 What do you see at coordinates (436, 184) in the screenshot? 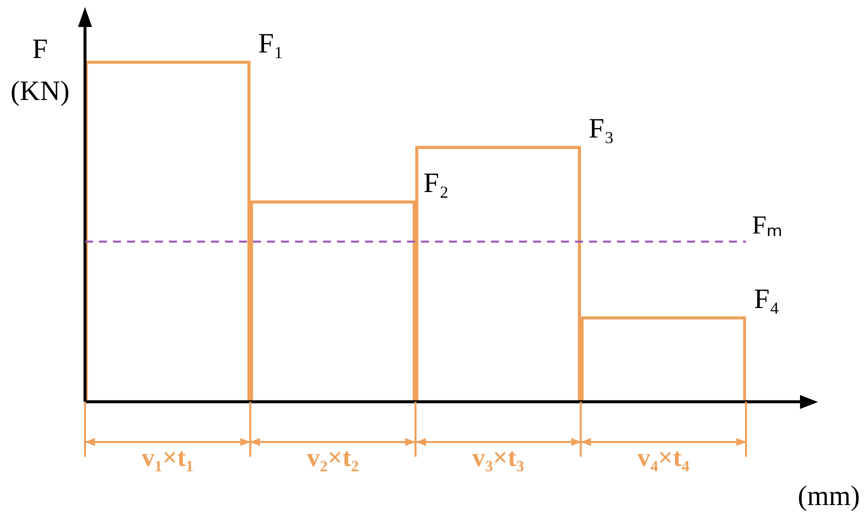
I see `annotation: F₂` at bounding box center [436, 184].